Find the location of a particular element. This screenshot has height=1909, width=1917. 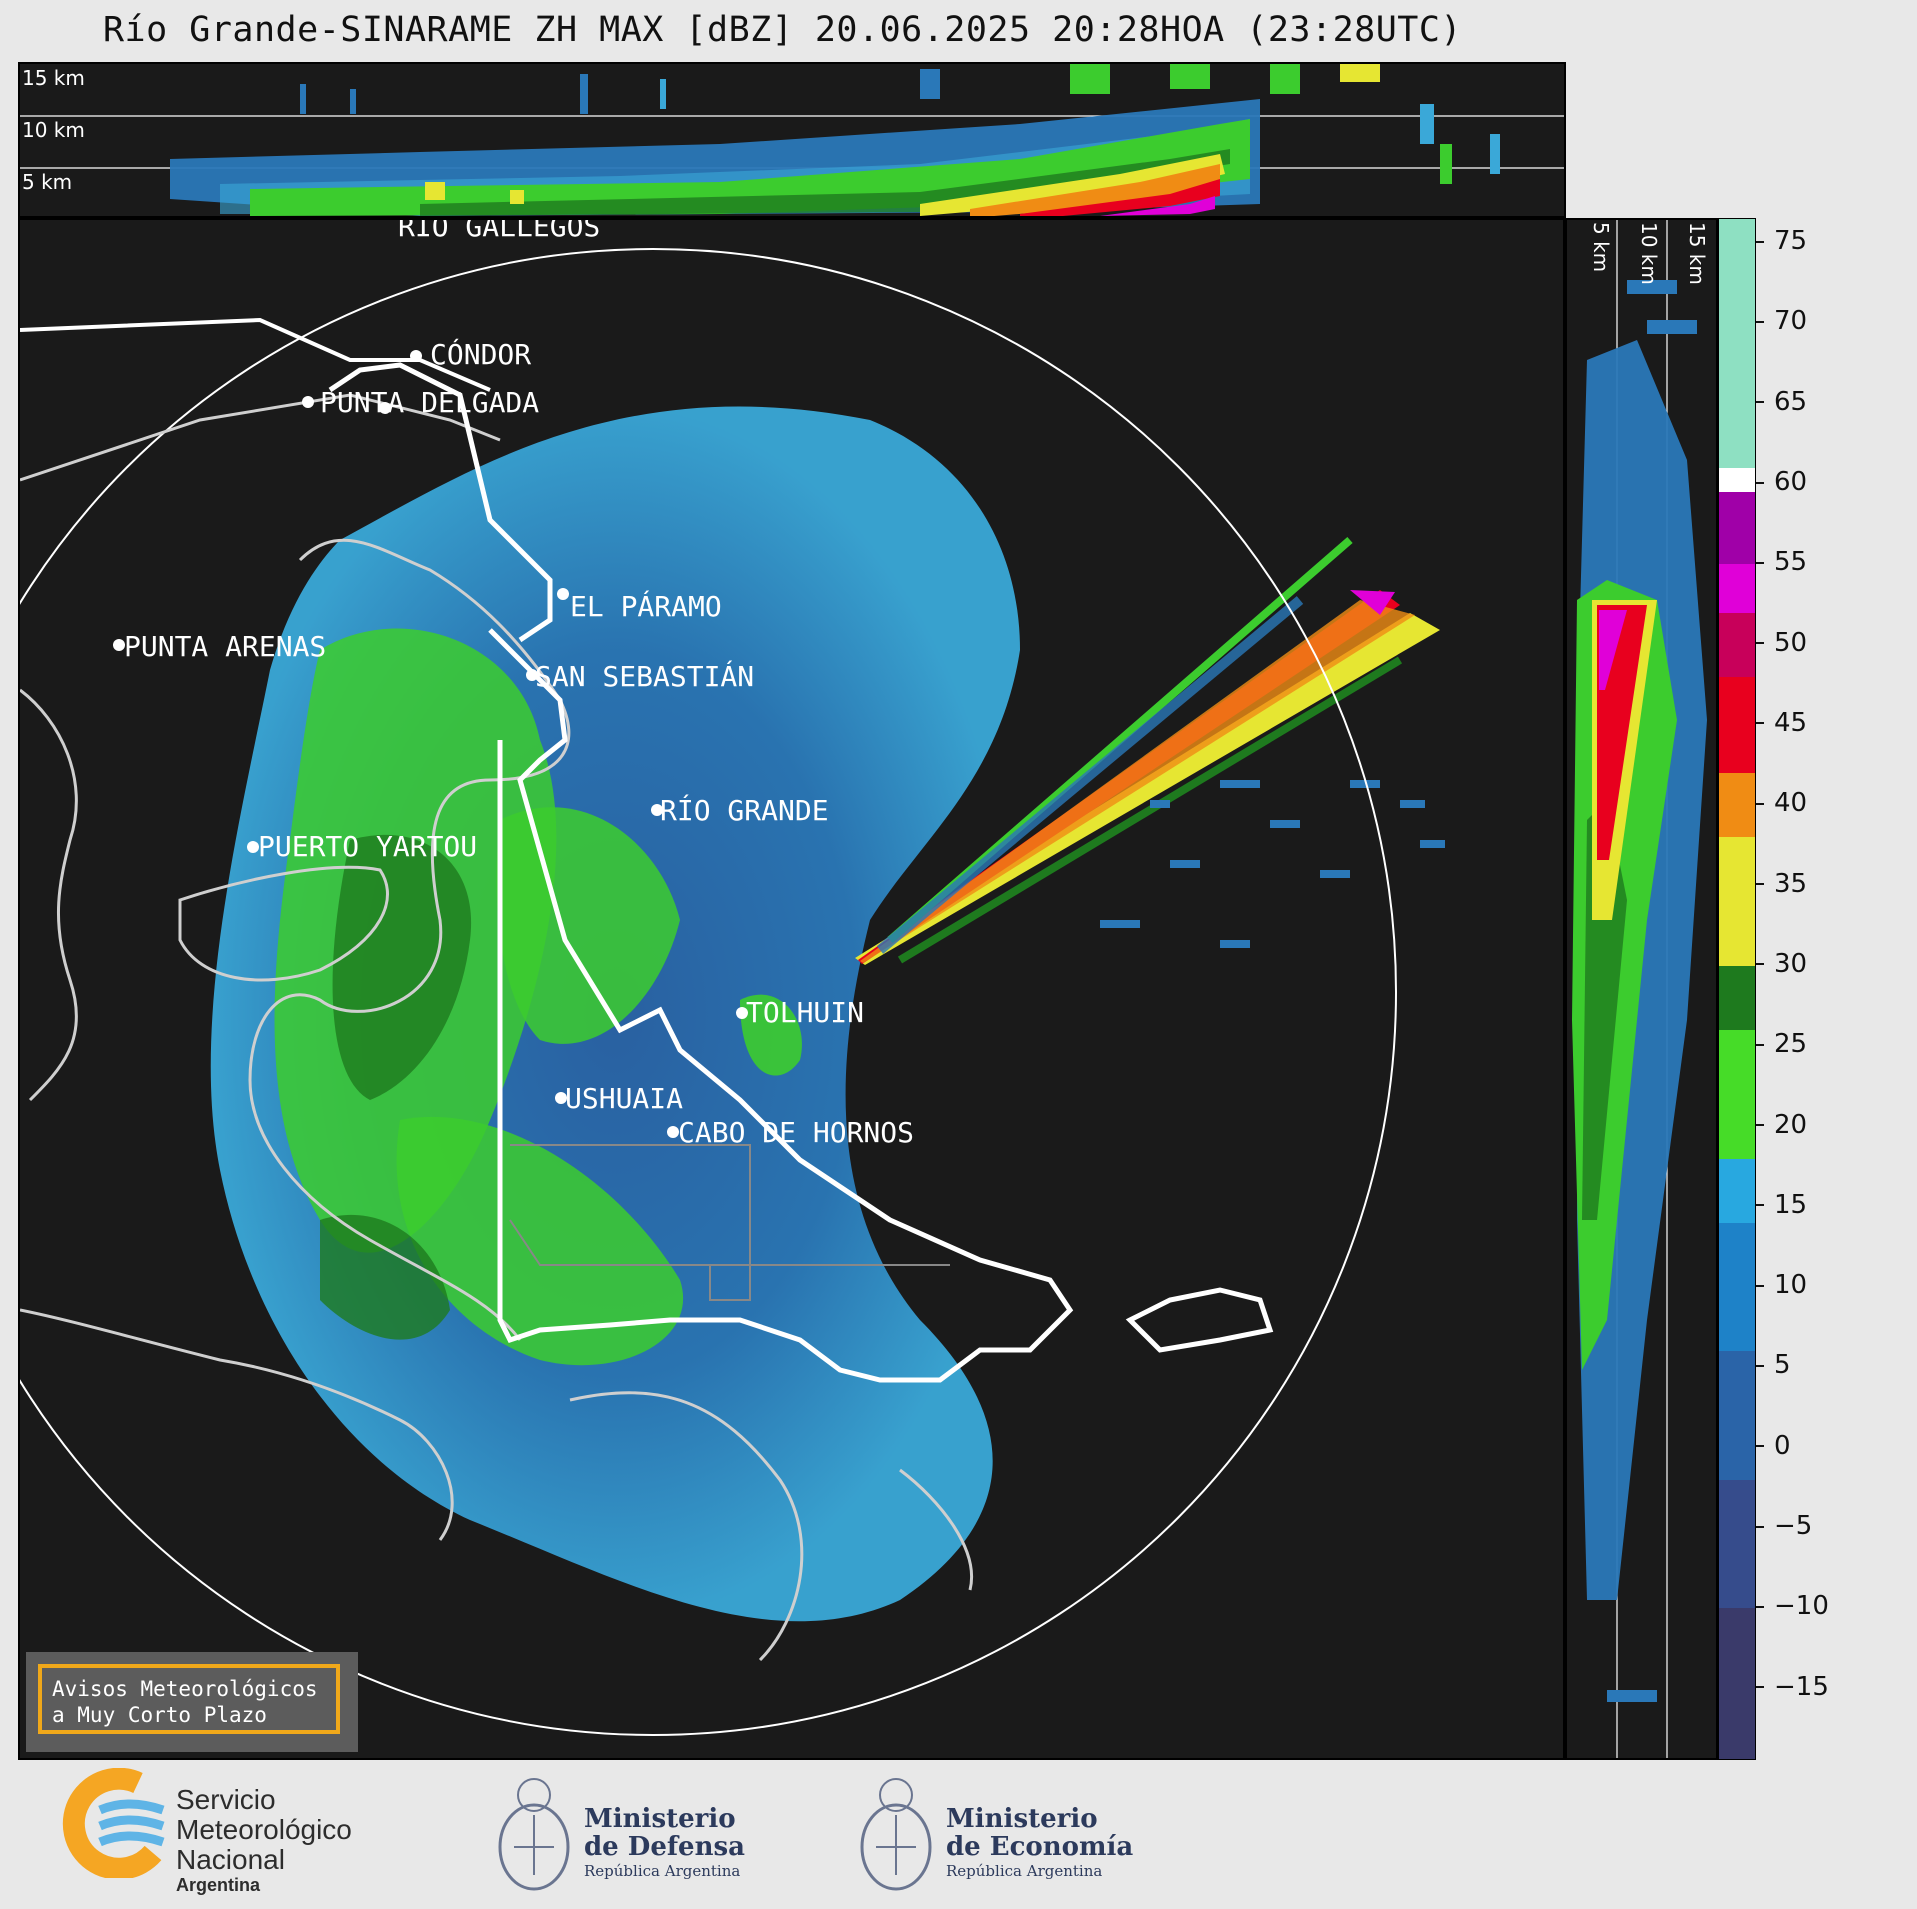

city-label: RÍO GALLEGOS is located at coordinates (499, 230).